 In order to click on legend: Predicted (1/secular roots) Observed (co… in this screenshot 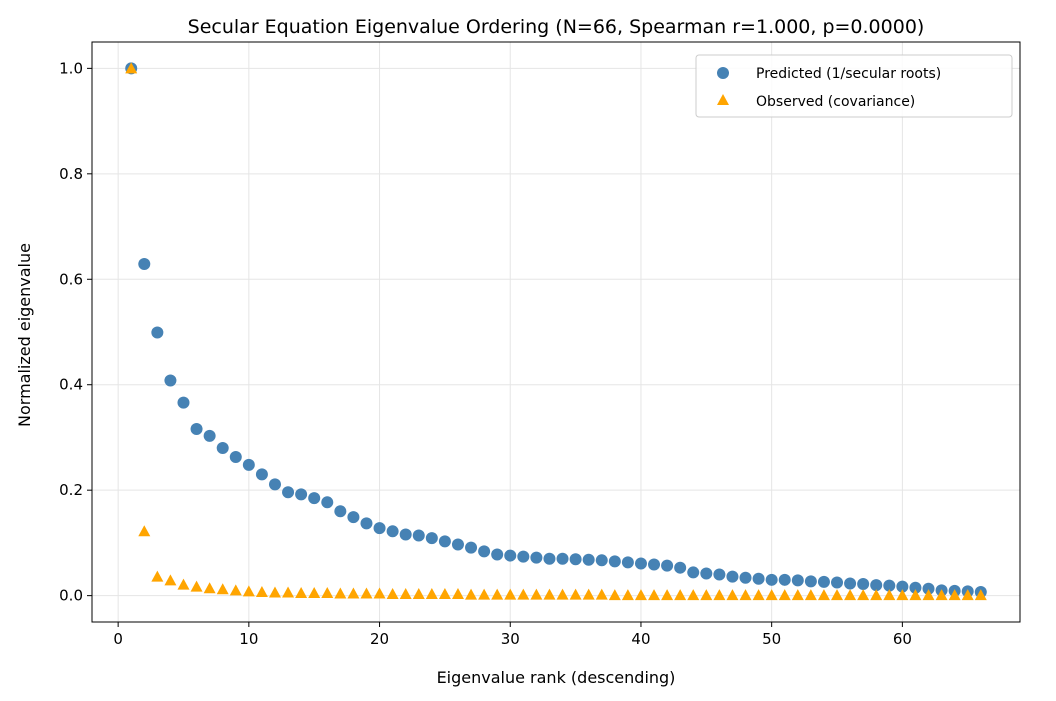, I will do `click(854, 86)`.